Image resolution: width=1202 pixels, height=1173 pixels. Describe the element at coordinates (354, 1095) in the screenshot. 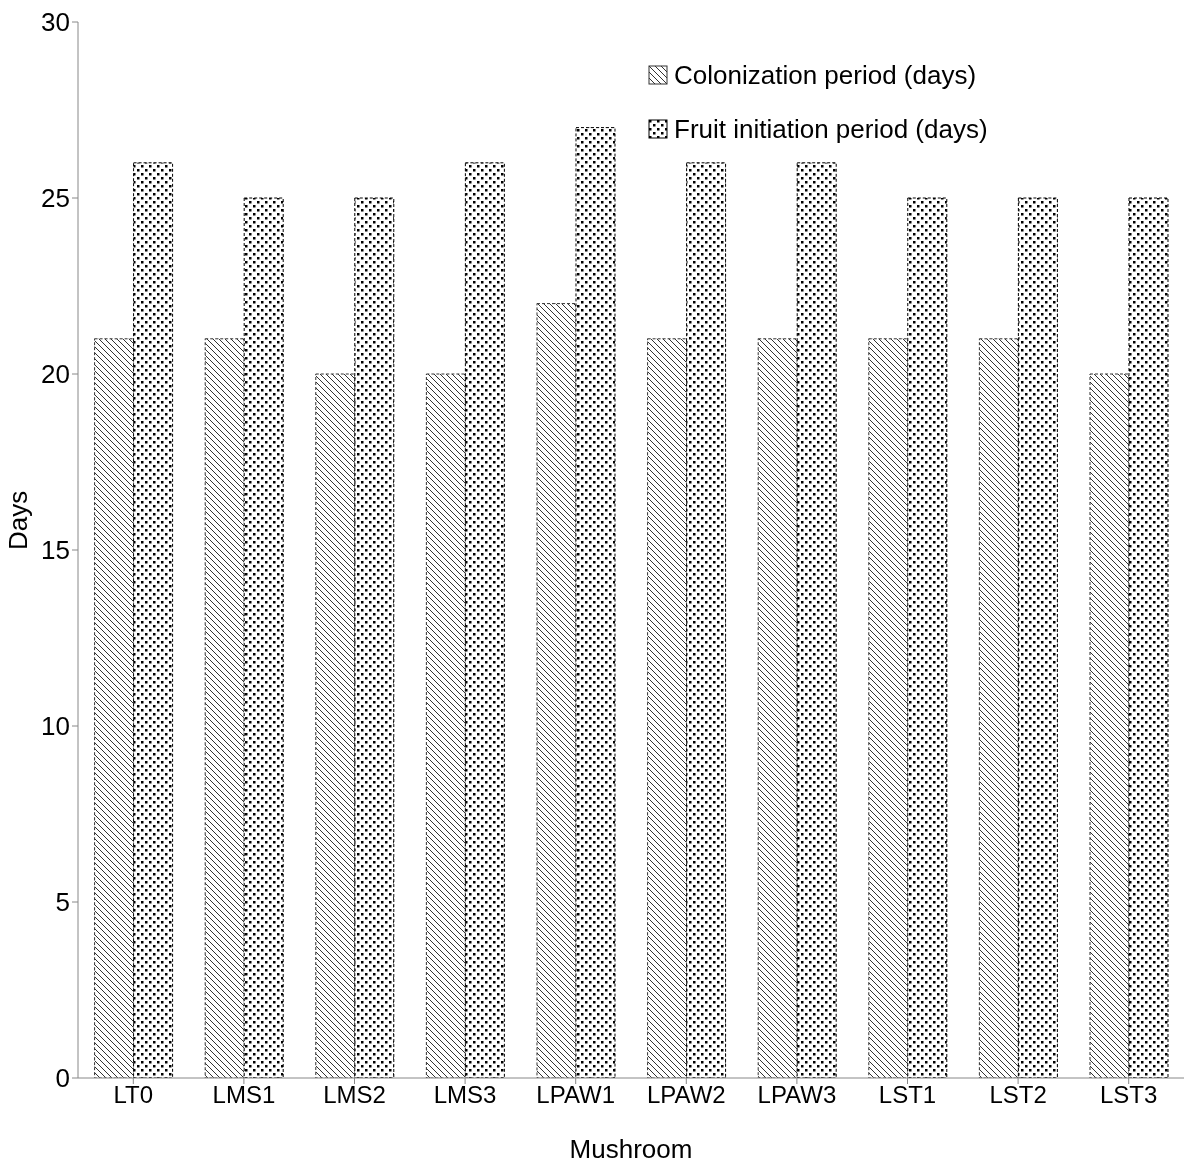

I see `x-tick-label: LMS2` at that location.